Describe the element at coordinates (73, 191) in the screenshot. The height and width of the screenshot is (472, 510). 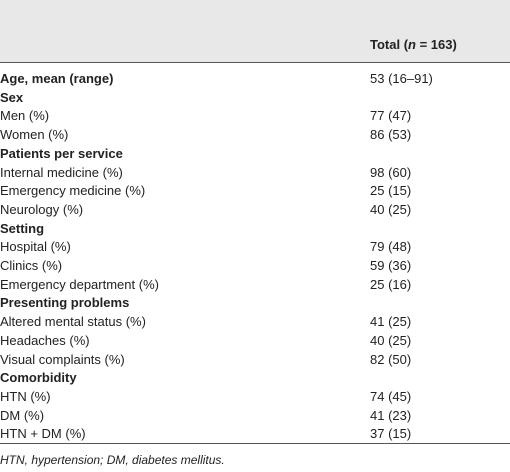
I see `row-label: Emergency medicine (%)` at that location.